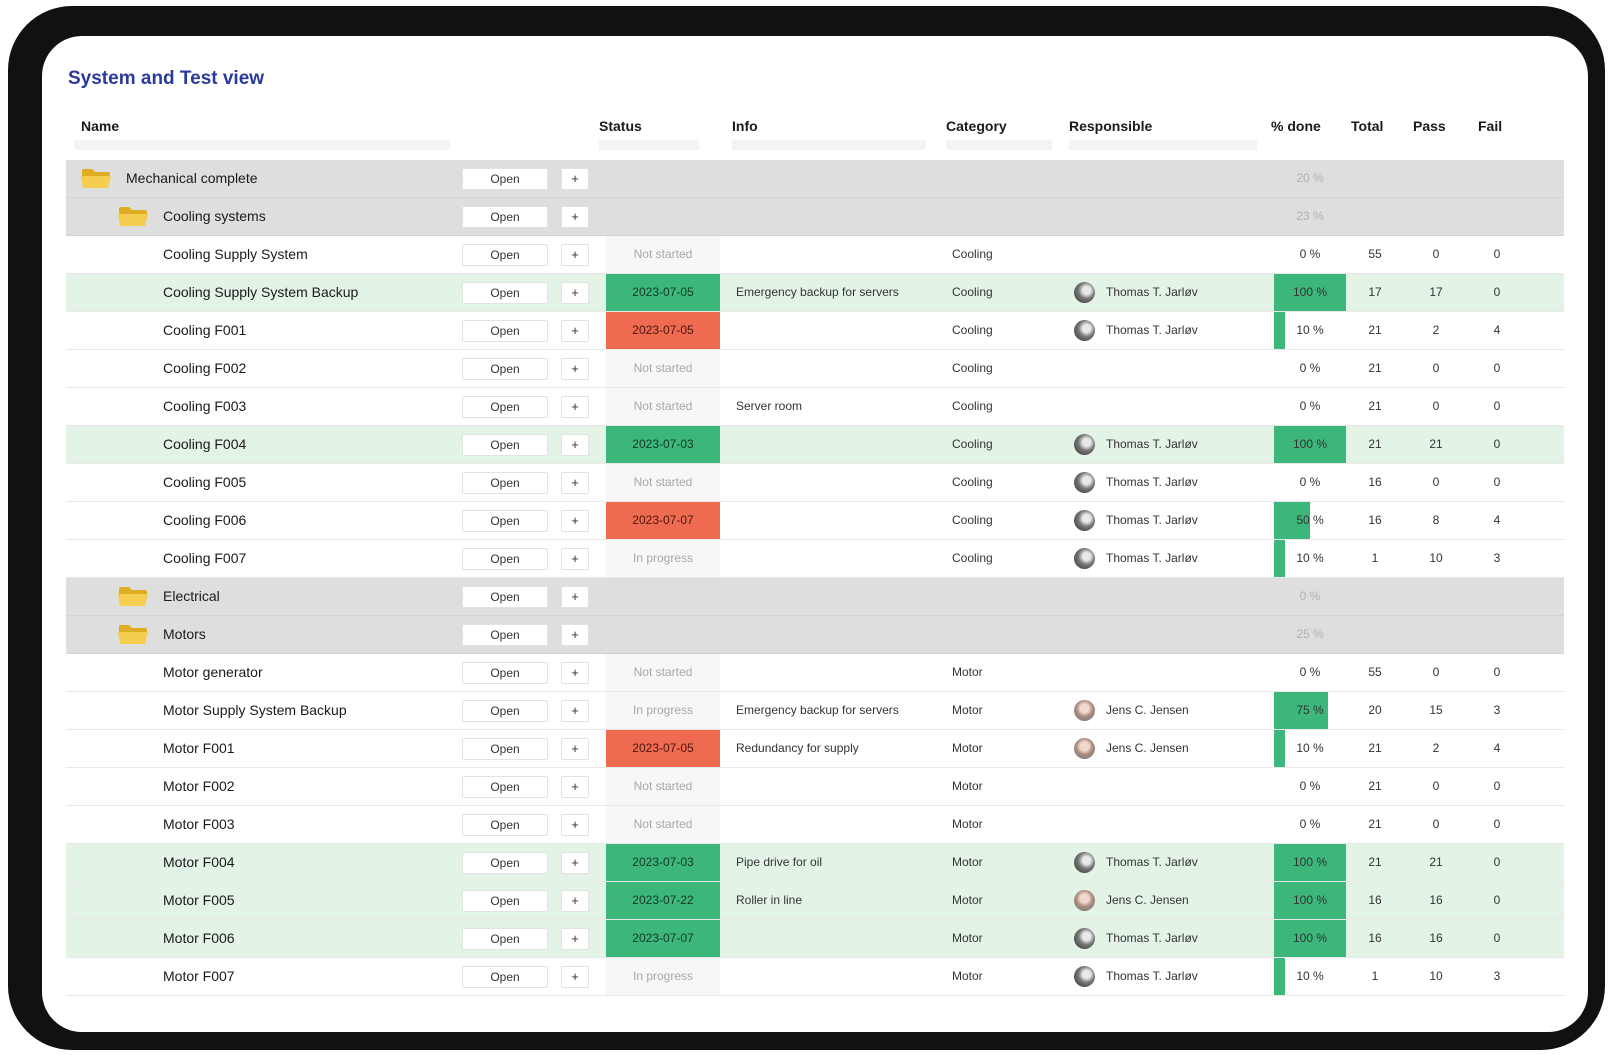 The height and width of the screenshot is (1055, 1613). I want to click on responsible-filter-input, so click(1163, 145).